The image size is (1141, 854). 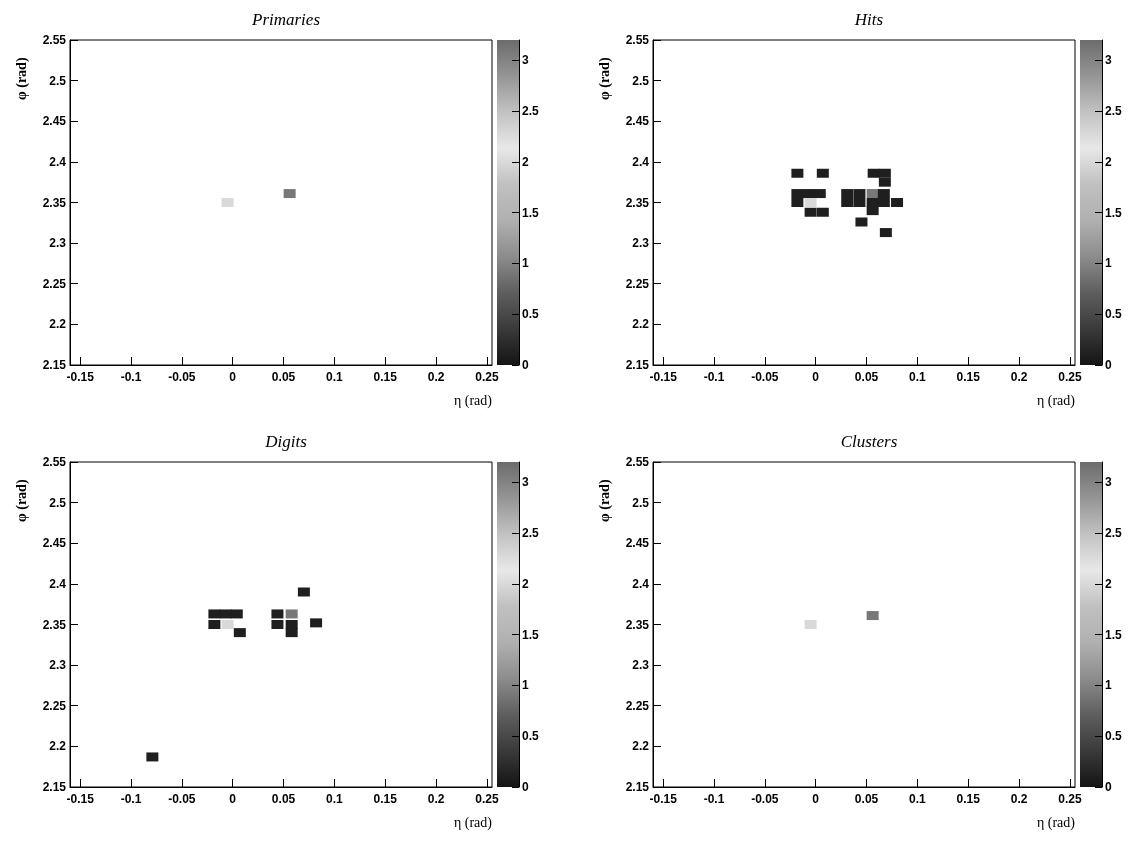 I want to click on chart-title: Hits, so click(x=868, y=19).